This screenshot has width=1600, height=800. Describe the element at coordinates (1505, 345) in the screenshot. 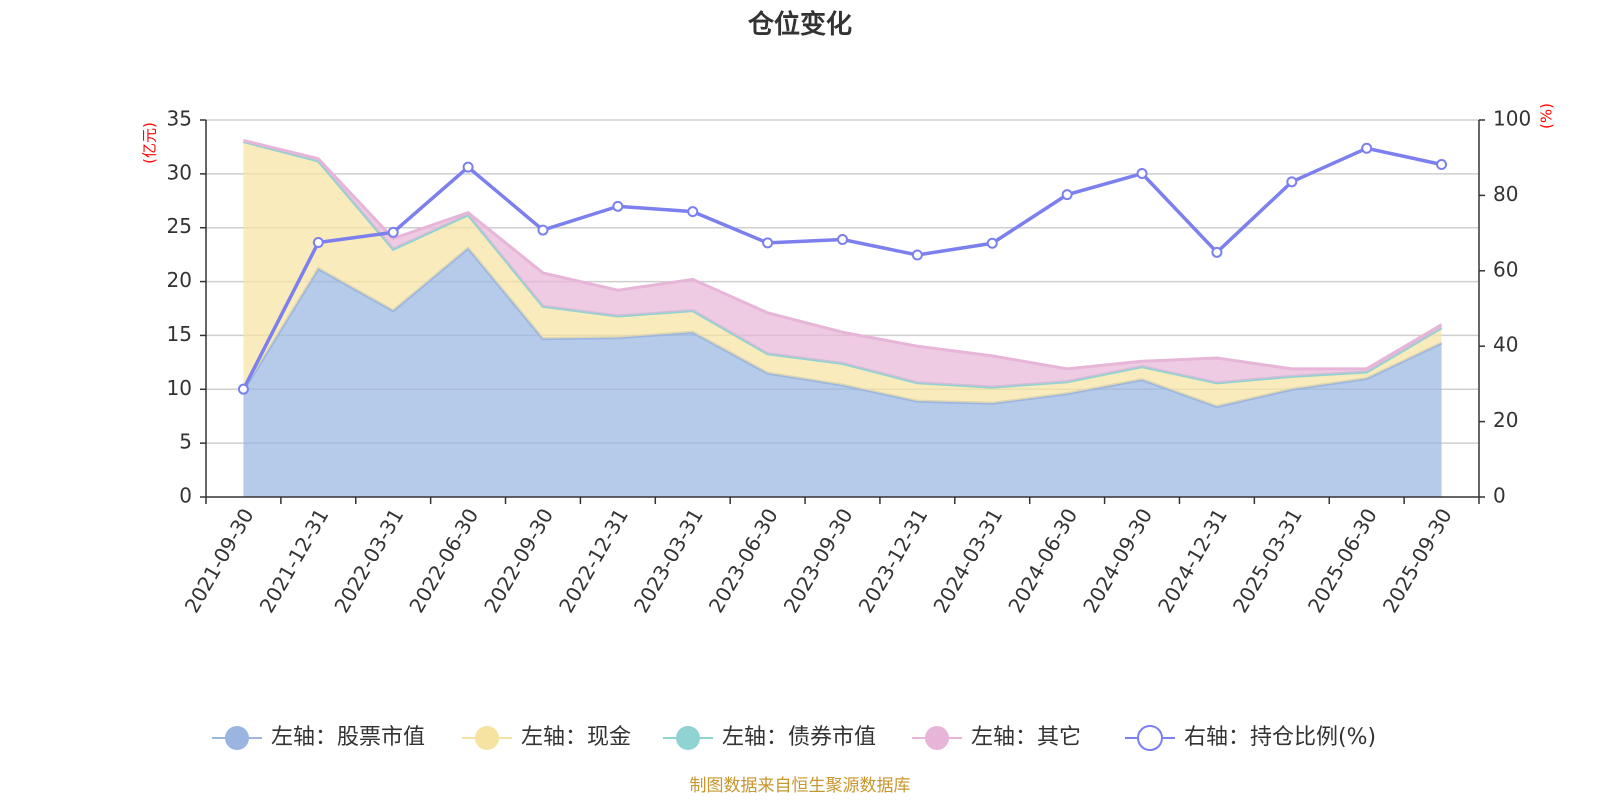

I see `right-tick-label: 40` at that location.